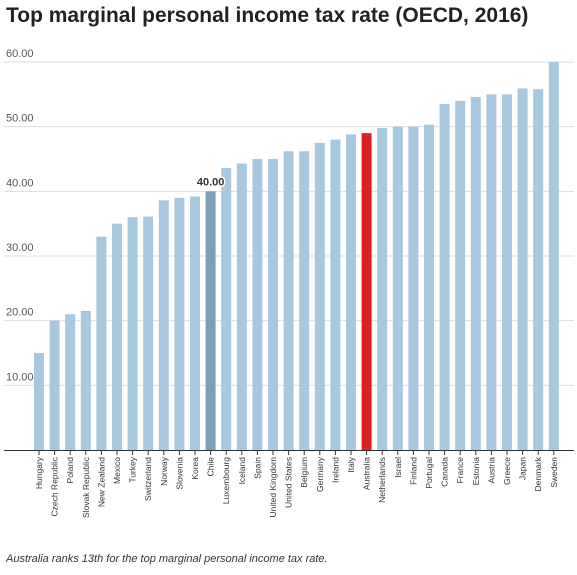  I want to click on x-tick-label: Korea, so click(195, 468).